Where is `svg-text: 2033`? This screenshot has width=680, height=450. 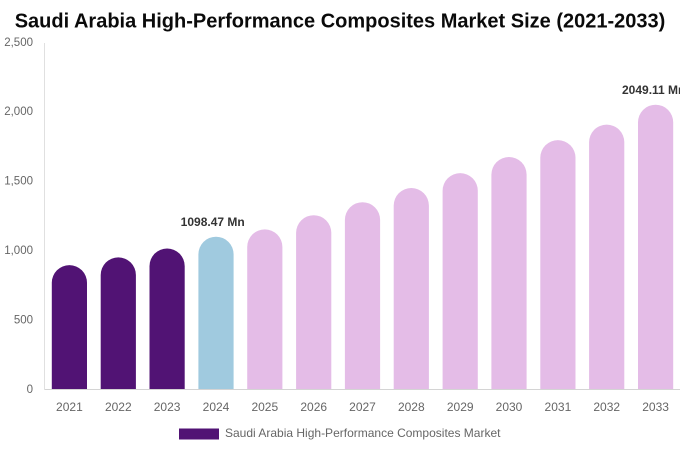 svg-text: 2033 is located at coordinates (655, 407).